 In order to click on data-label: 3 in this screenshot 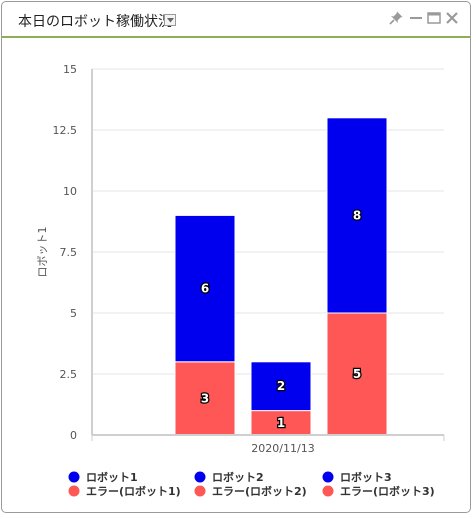, I will do `click(205, 398)`.